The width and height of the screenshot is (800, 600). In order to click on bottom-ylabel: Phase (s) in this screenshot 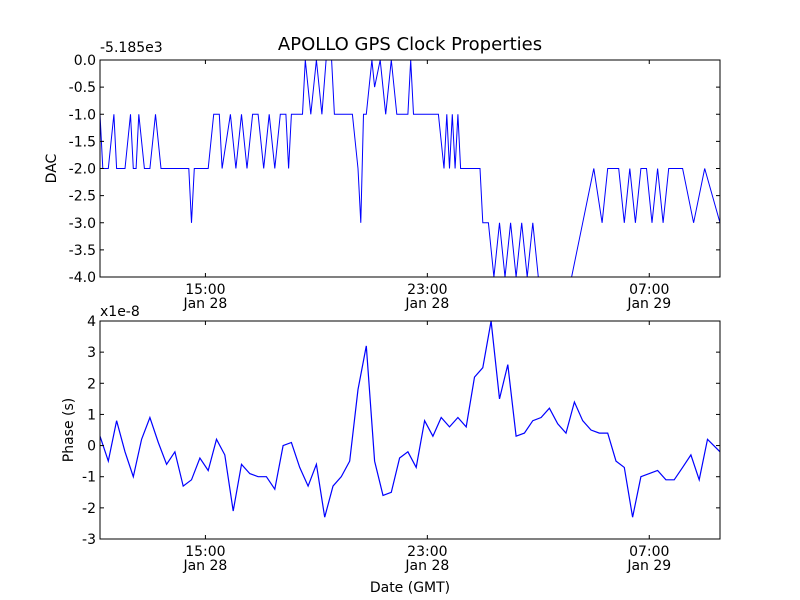, I will do `click(69, 430)`.